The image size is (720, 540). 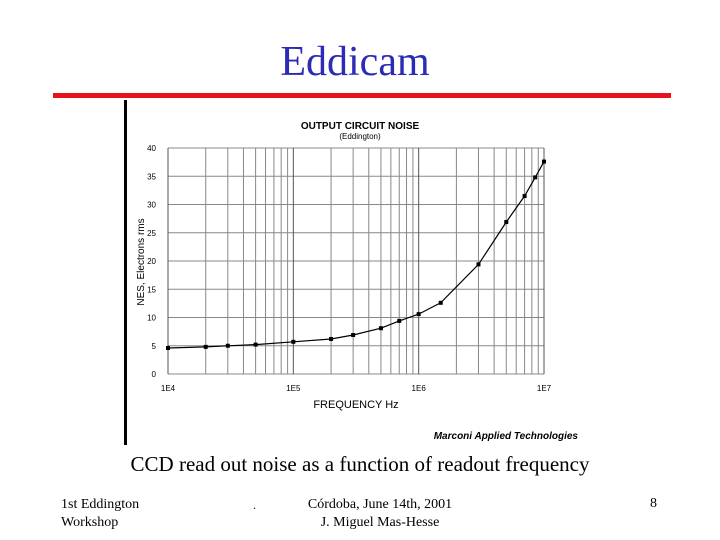 What do you see at coordinates (362, 95) in the screenshot?
I see `title-divider` at bounding box center [362, 95].